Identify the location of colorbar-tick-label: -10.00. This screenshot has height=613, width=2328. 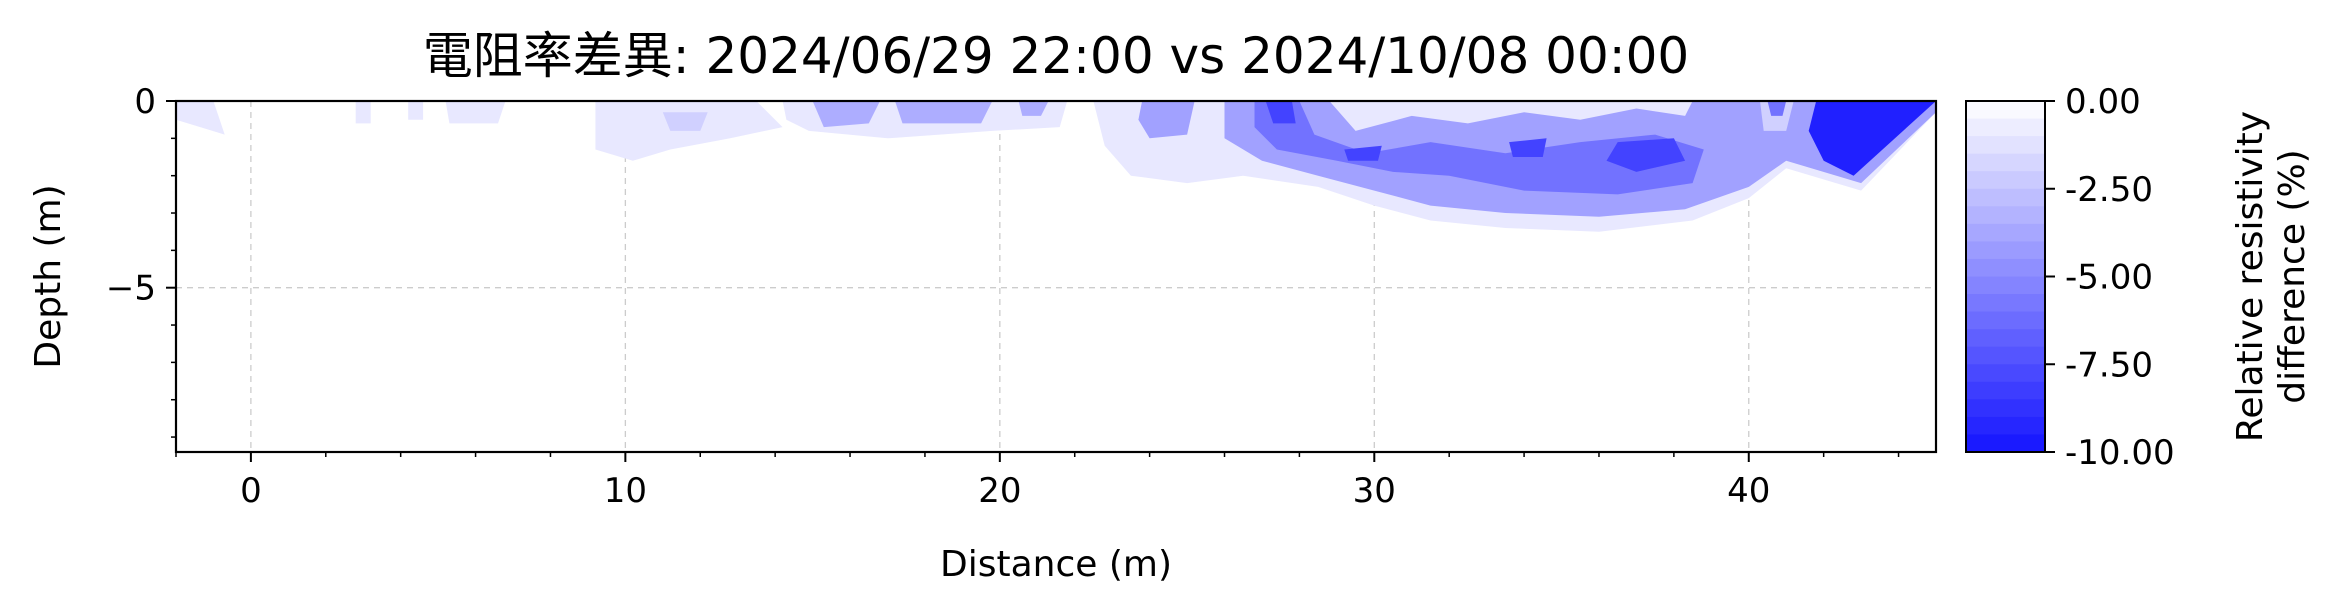
(2120, 453).